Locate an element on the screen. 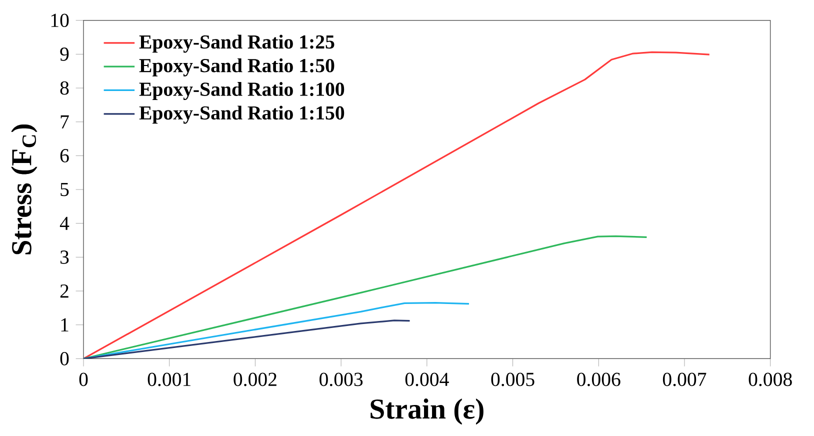 The width and height of the screenshot is (814, 436). y-tick-label: 9 is located at coordinates (64, 54).